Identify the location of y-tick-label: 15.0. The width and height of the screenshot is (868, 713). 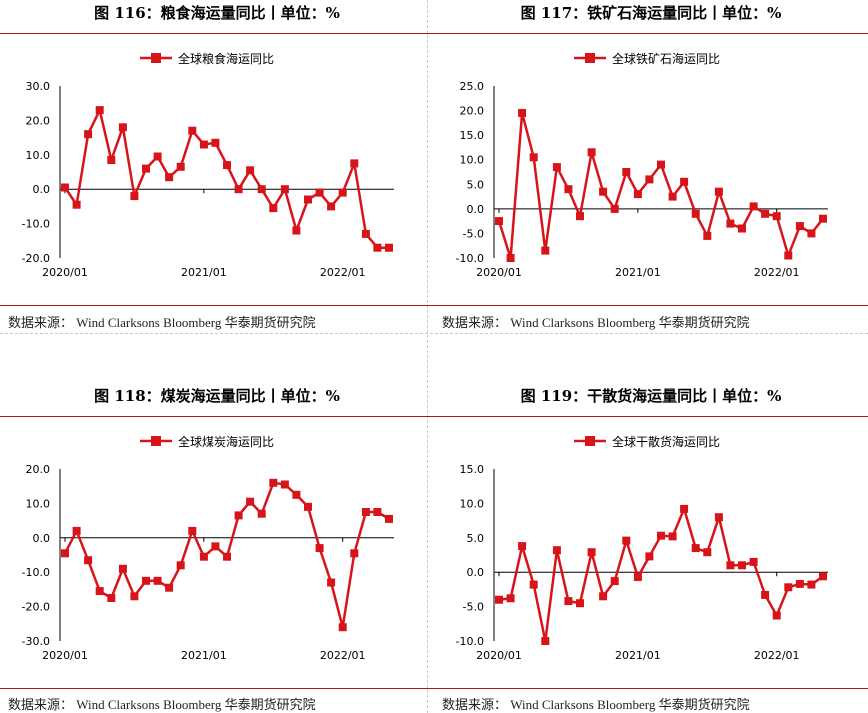
(472, 135).